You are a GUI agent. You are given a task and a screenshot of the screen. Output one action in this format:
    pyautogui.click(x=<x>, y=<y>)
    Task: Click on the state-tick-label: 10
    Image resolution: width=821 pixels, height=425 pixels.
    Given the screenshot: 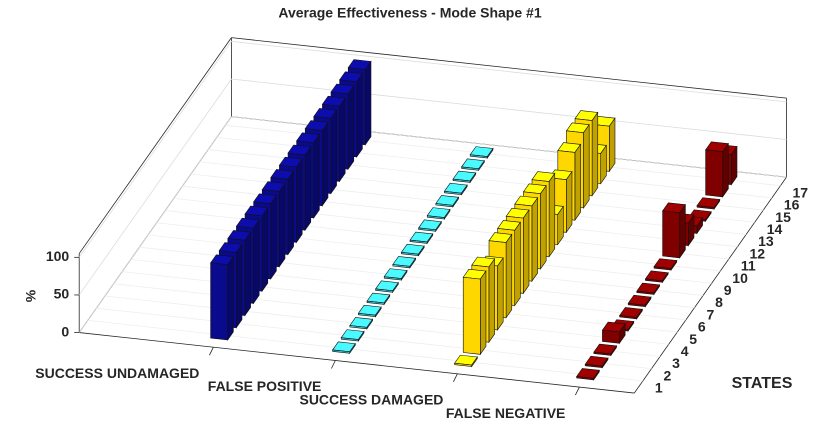 What is the action you would take?
    pyautogui.click(x=740, y=278)
    